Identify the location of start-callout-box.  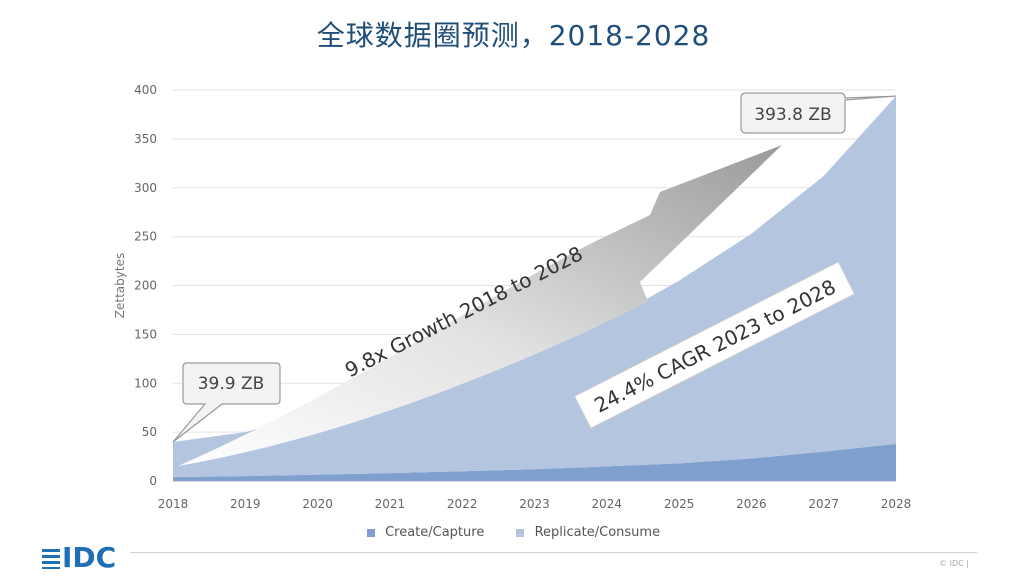
(226, 402).